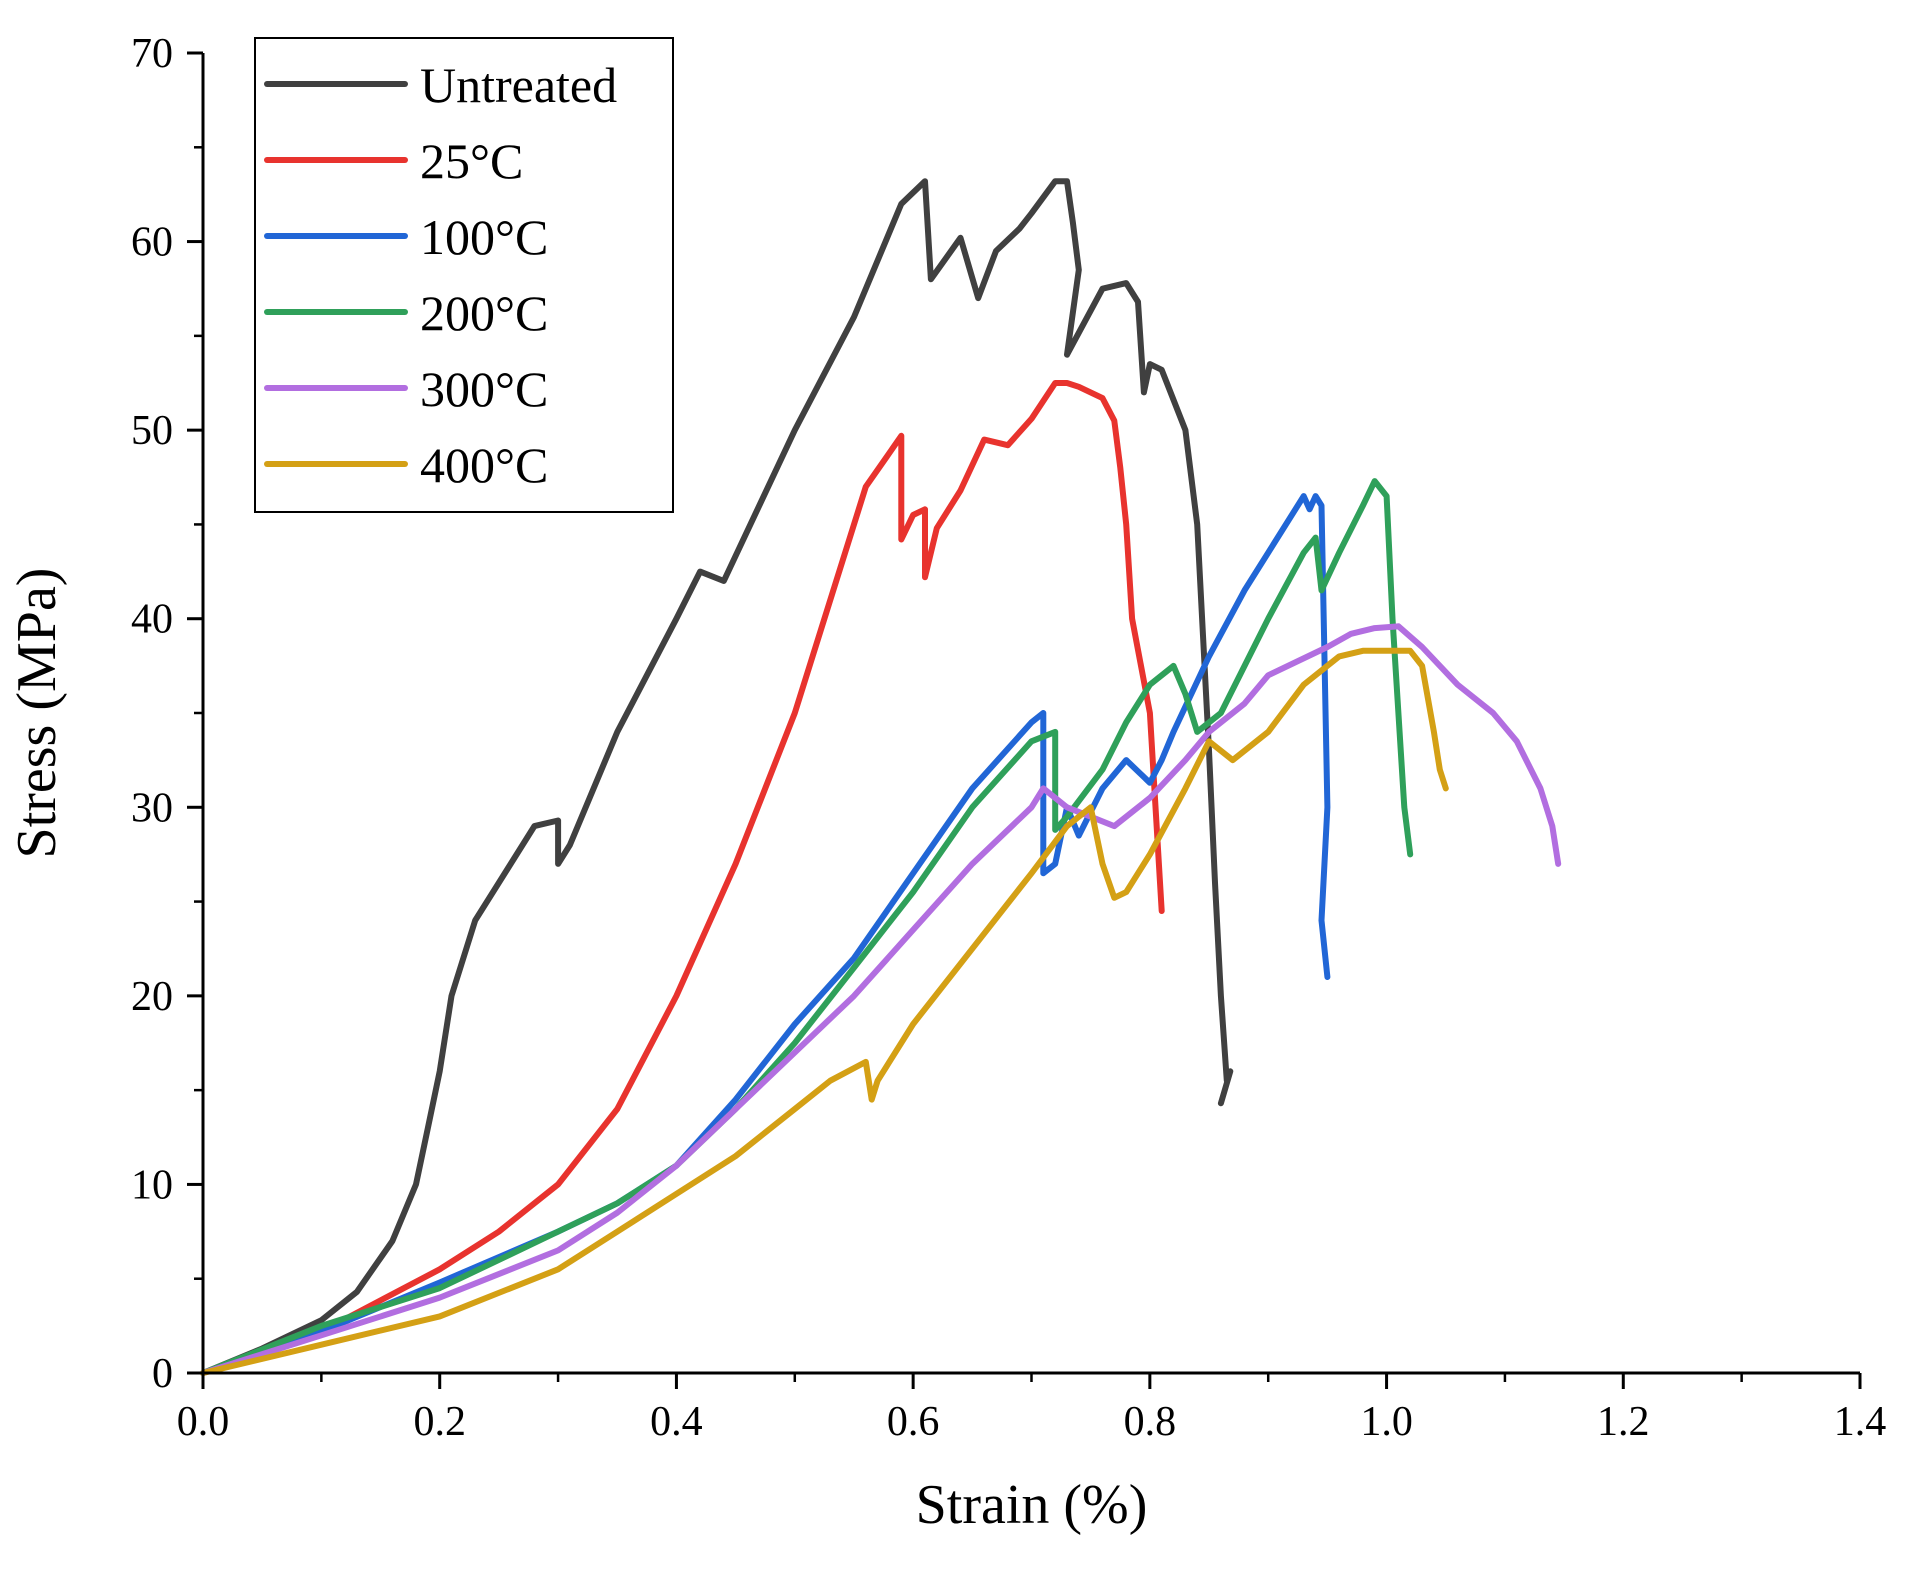  I want to click on legend-label: 25°C, so click(471, 161).